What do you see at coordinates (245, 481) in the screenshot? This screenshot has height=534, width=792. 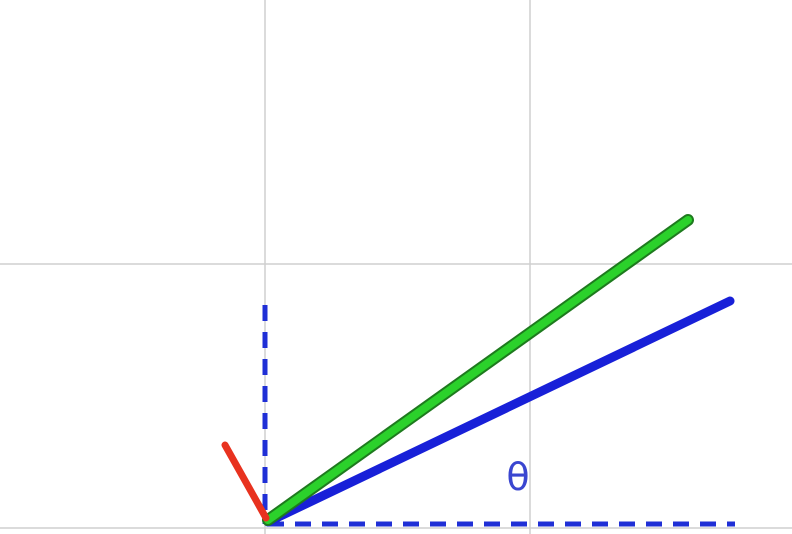 I see `red-vector` at bounding box center [245, 481].